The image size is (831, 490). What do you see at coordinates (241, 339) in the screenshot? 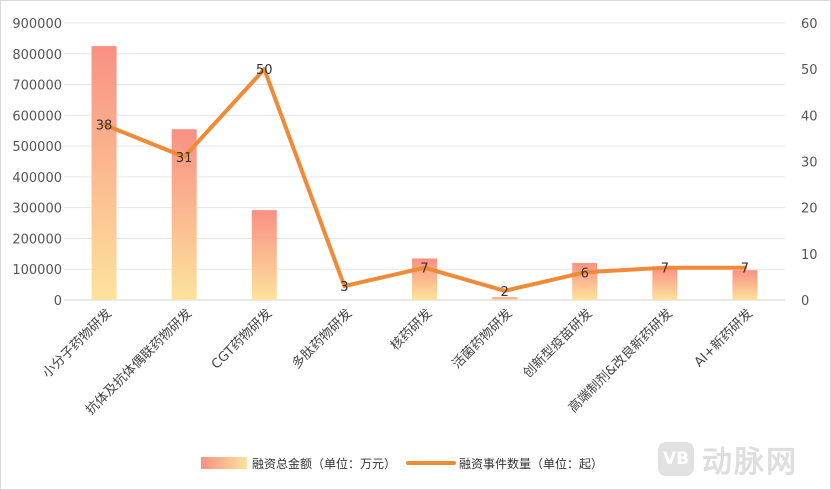
I see `category-label: CGT药物研发` at bounding box center [241, 339].